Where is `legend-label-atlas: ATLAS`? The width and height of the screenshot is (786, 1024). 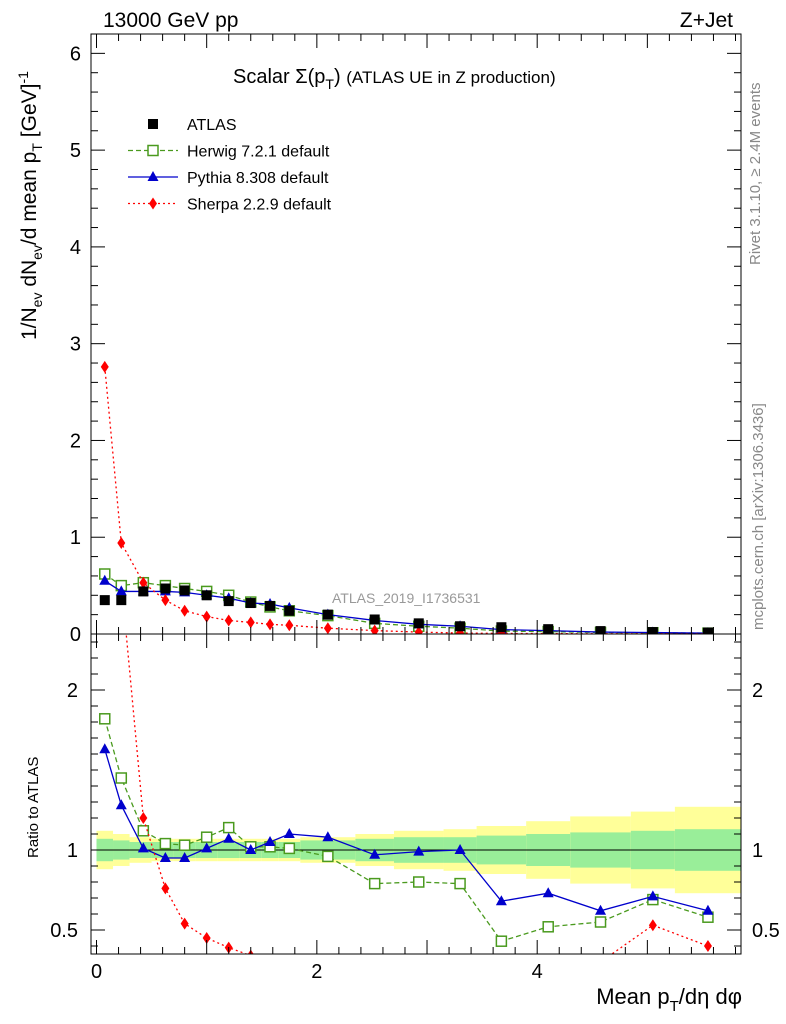 legend-label-atlas: ATLAS is located at coordinates (212, 125).